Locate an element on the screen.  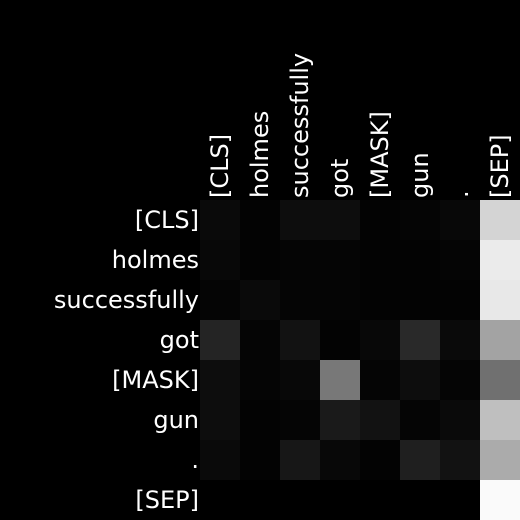
x-axis-label-6: . is located at coordinates (460, 194).